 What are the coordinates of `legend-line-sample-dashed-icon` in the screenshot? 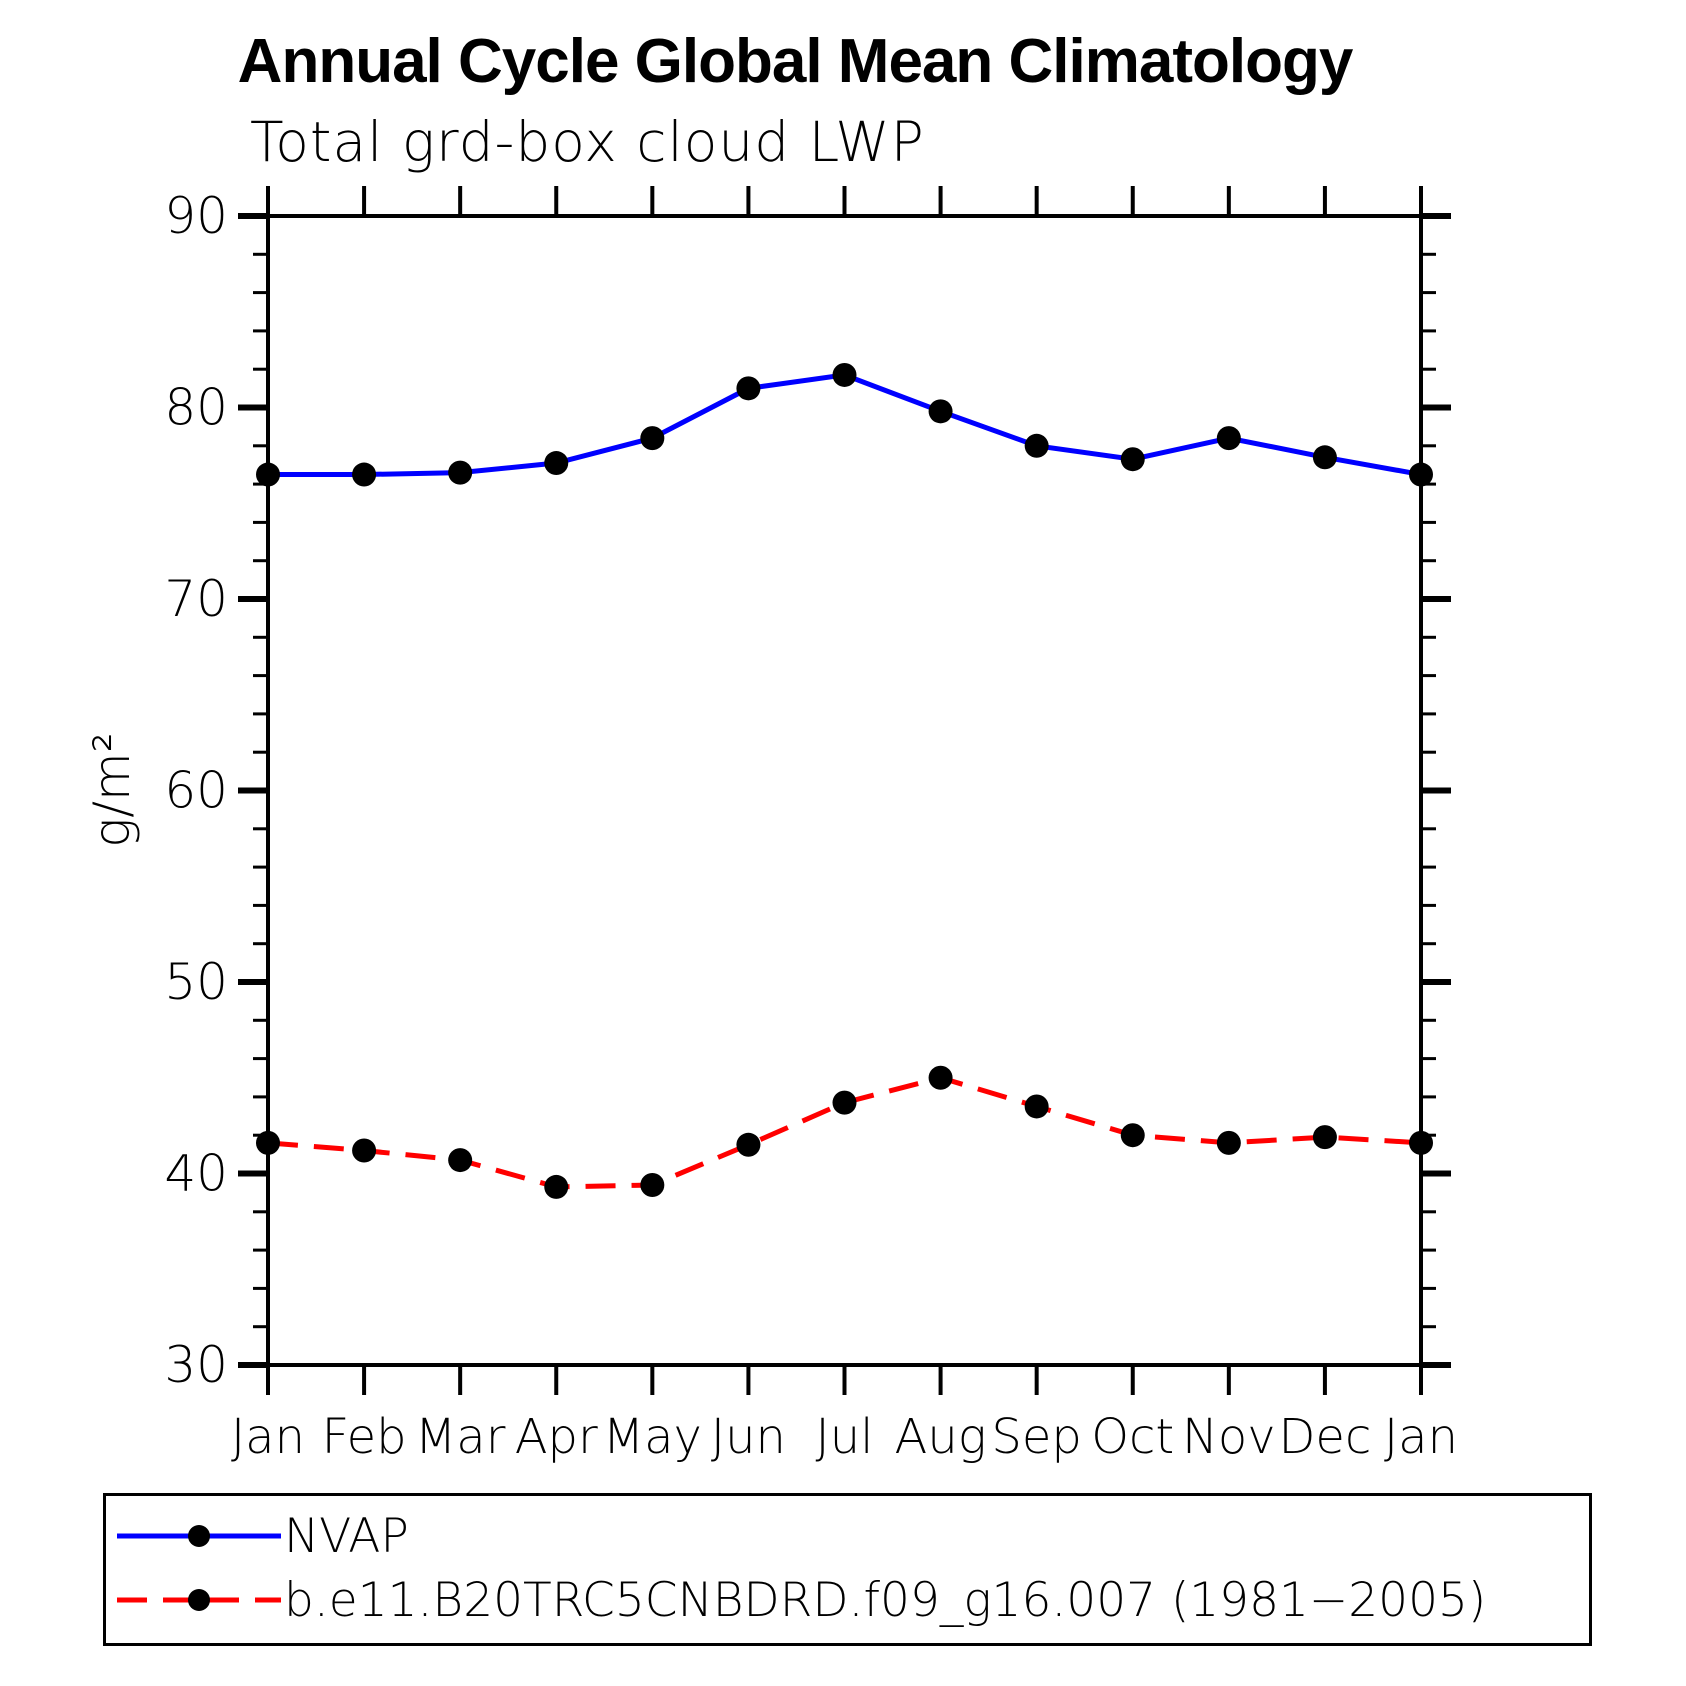 It's located at (199, 1600).